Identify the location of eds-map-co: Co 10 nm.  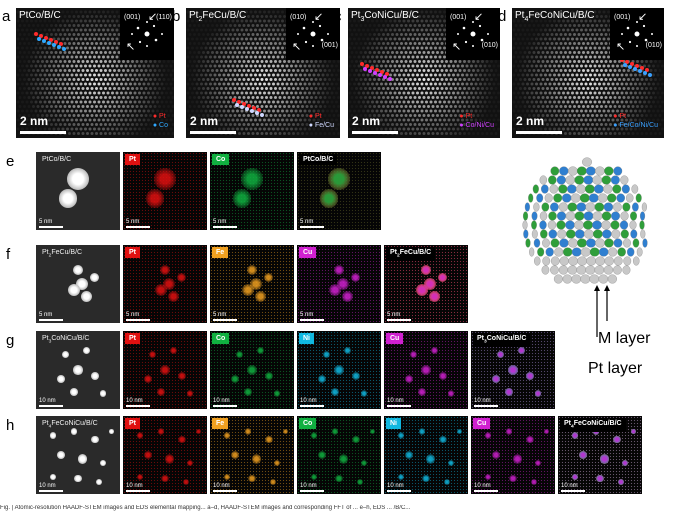
(252, 370).